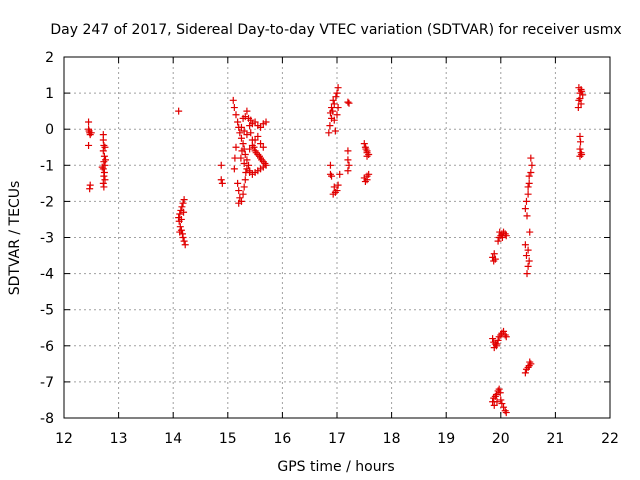  What do you see at coordinates (501, 439) in the screenshot?
I see `x-tick-label: 20` at bounding box center [501, 439].